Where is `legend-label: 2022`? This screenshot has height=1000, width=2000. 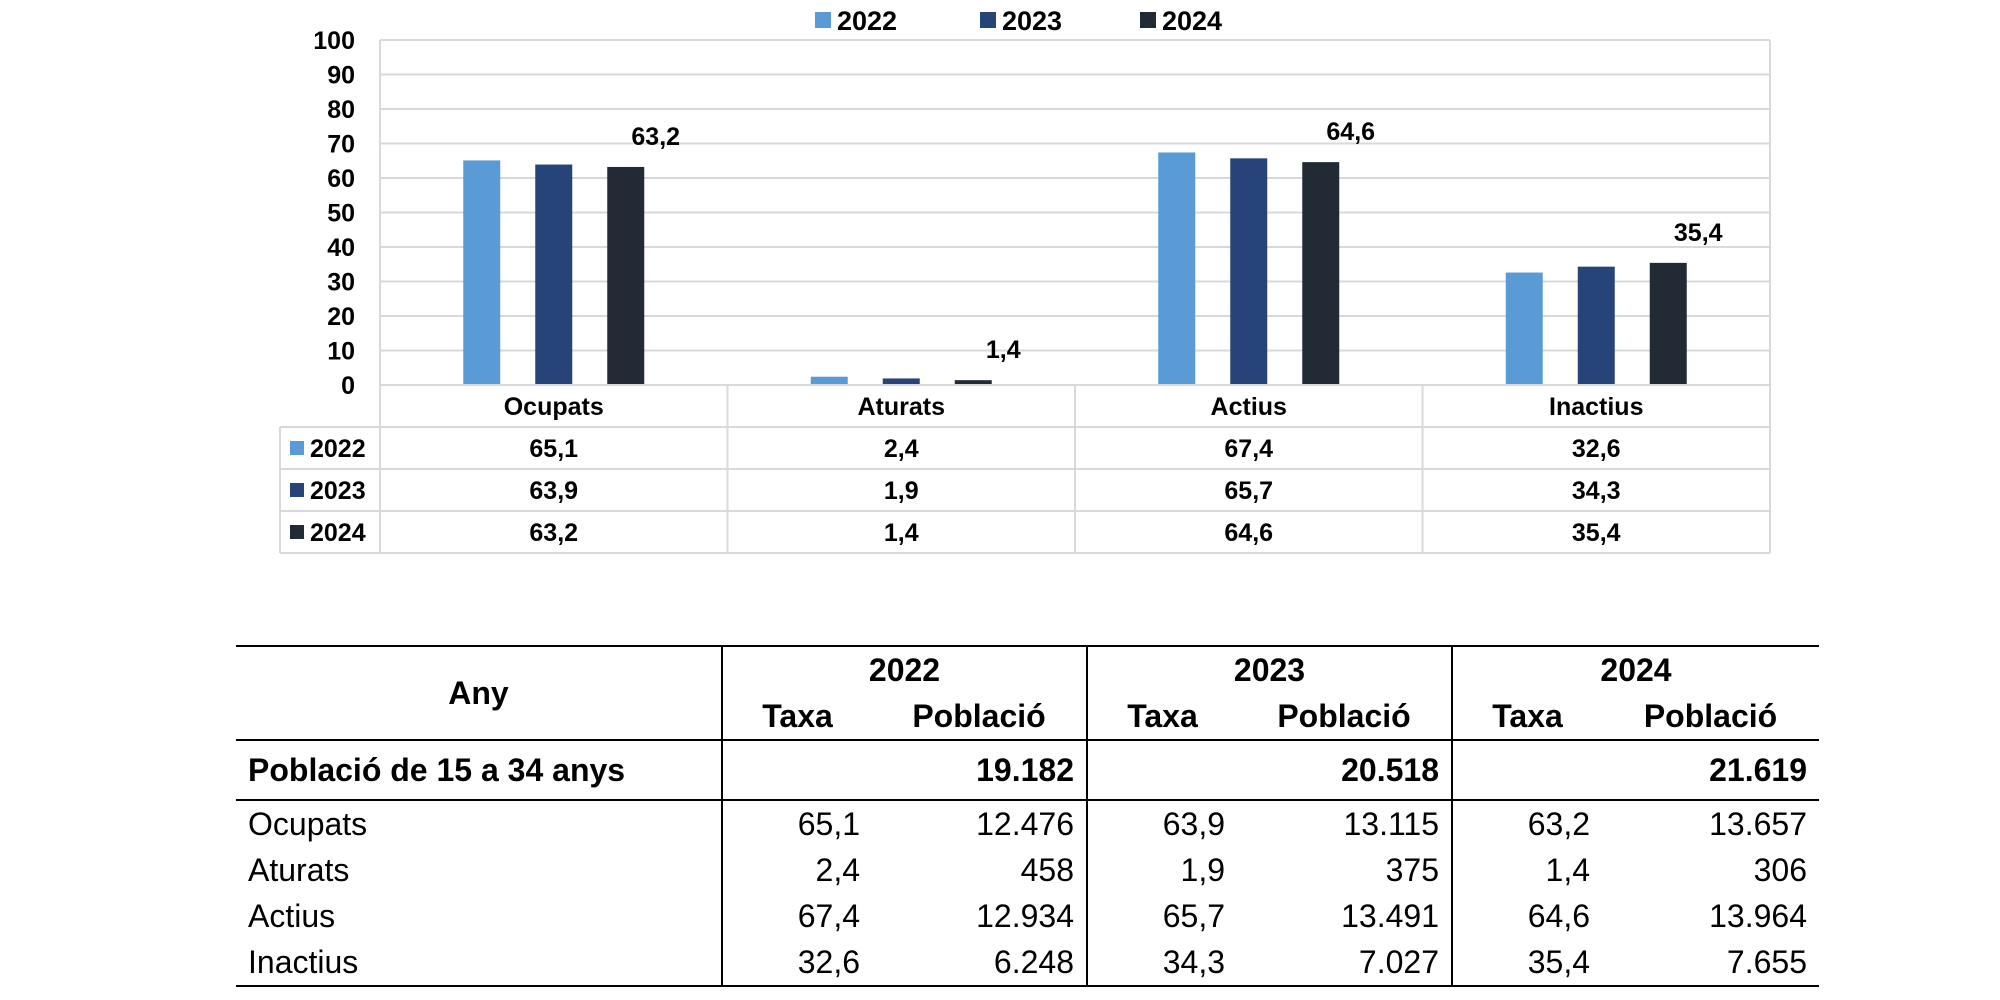 legend-label: 2022 is located at coordinates (867, 21).